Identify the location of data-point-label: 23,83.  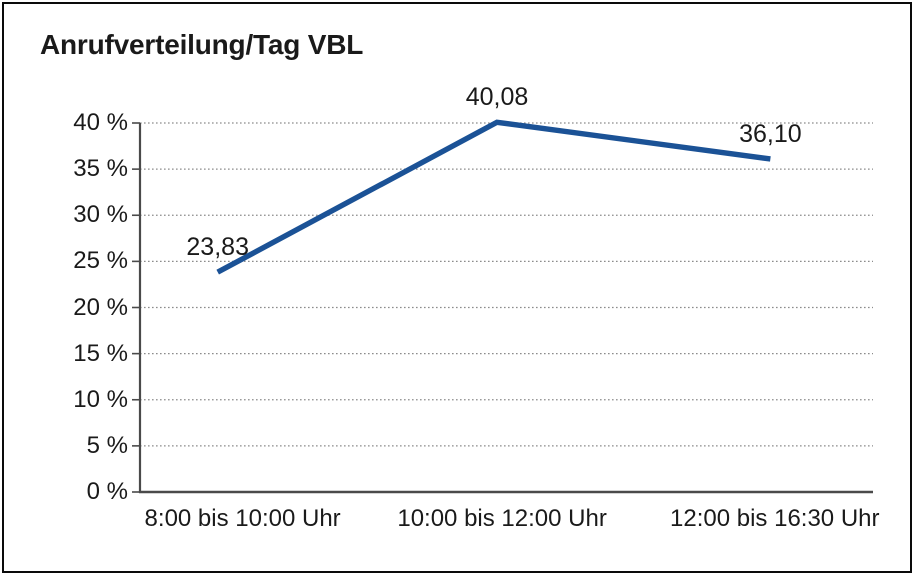
(217, 247).